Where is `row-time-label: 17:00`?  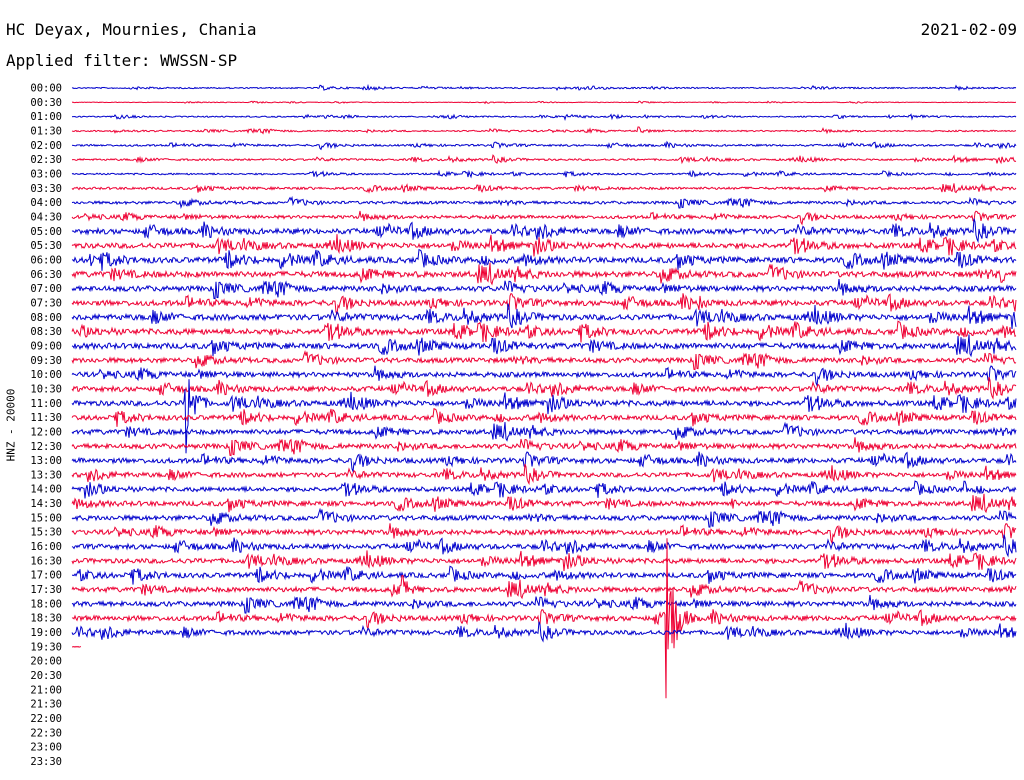
row-time-label: 17:00 is located at coordinates (46, 576).